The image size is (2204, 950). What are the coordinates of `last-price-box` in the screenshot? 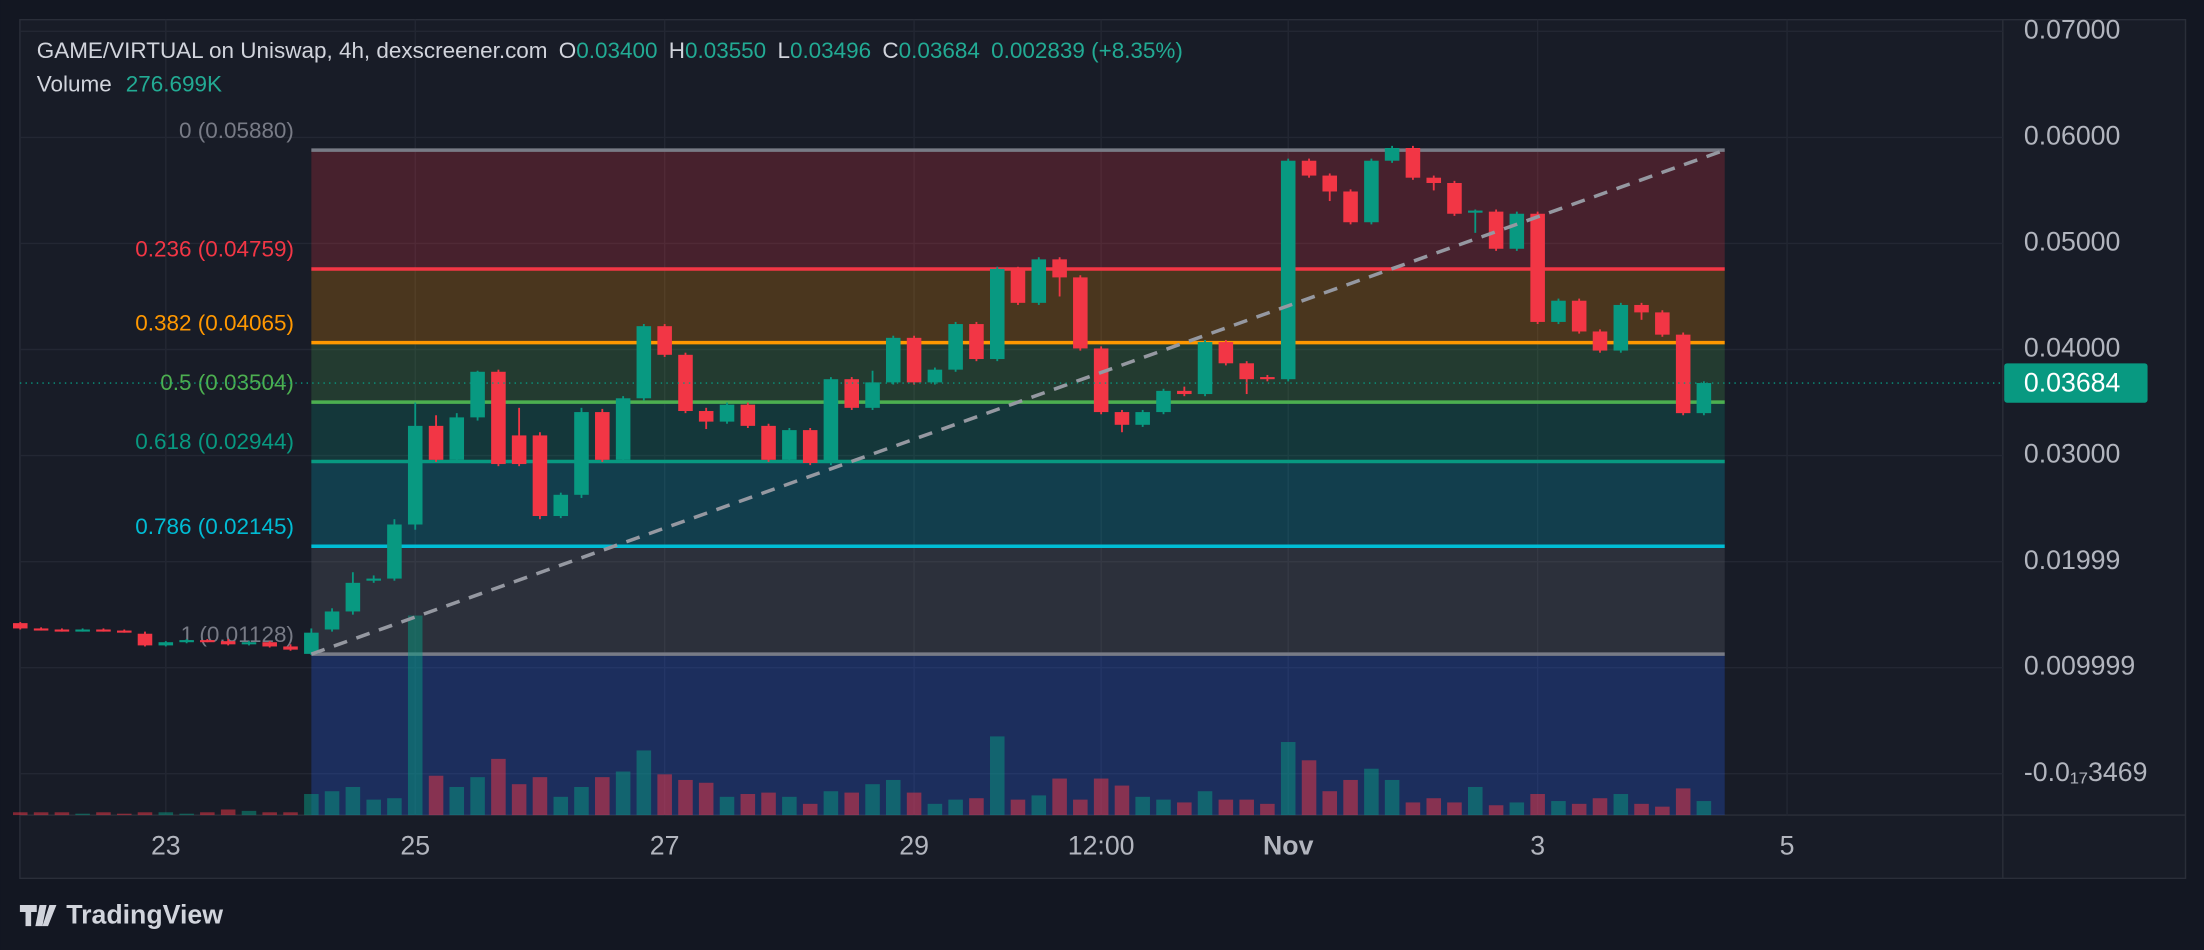 It's located at (2076, 383).